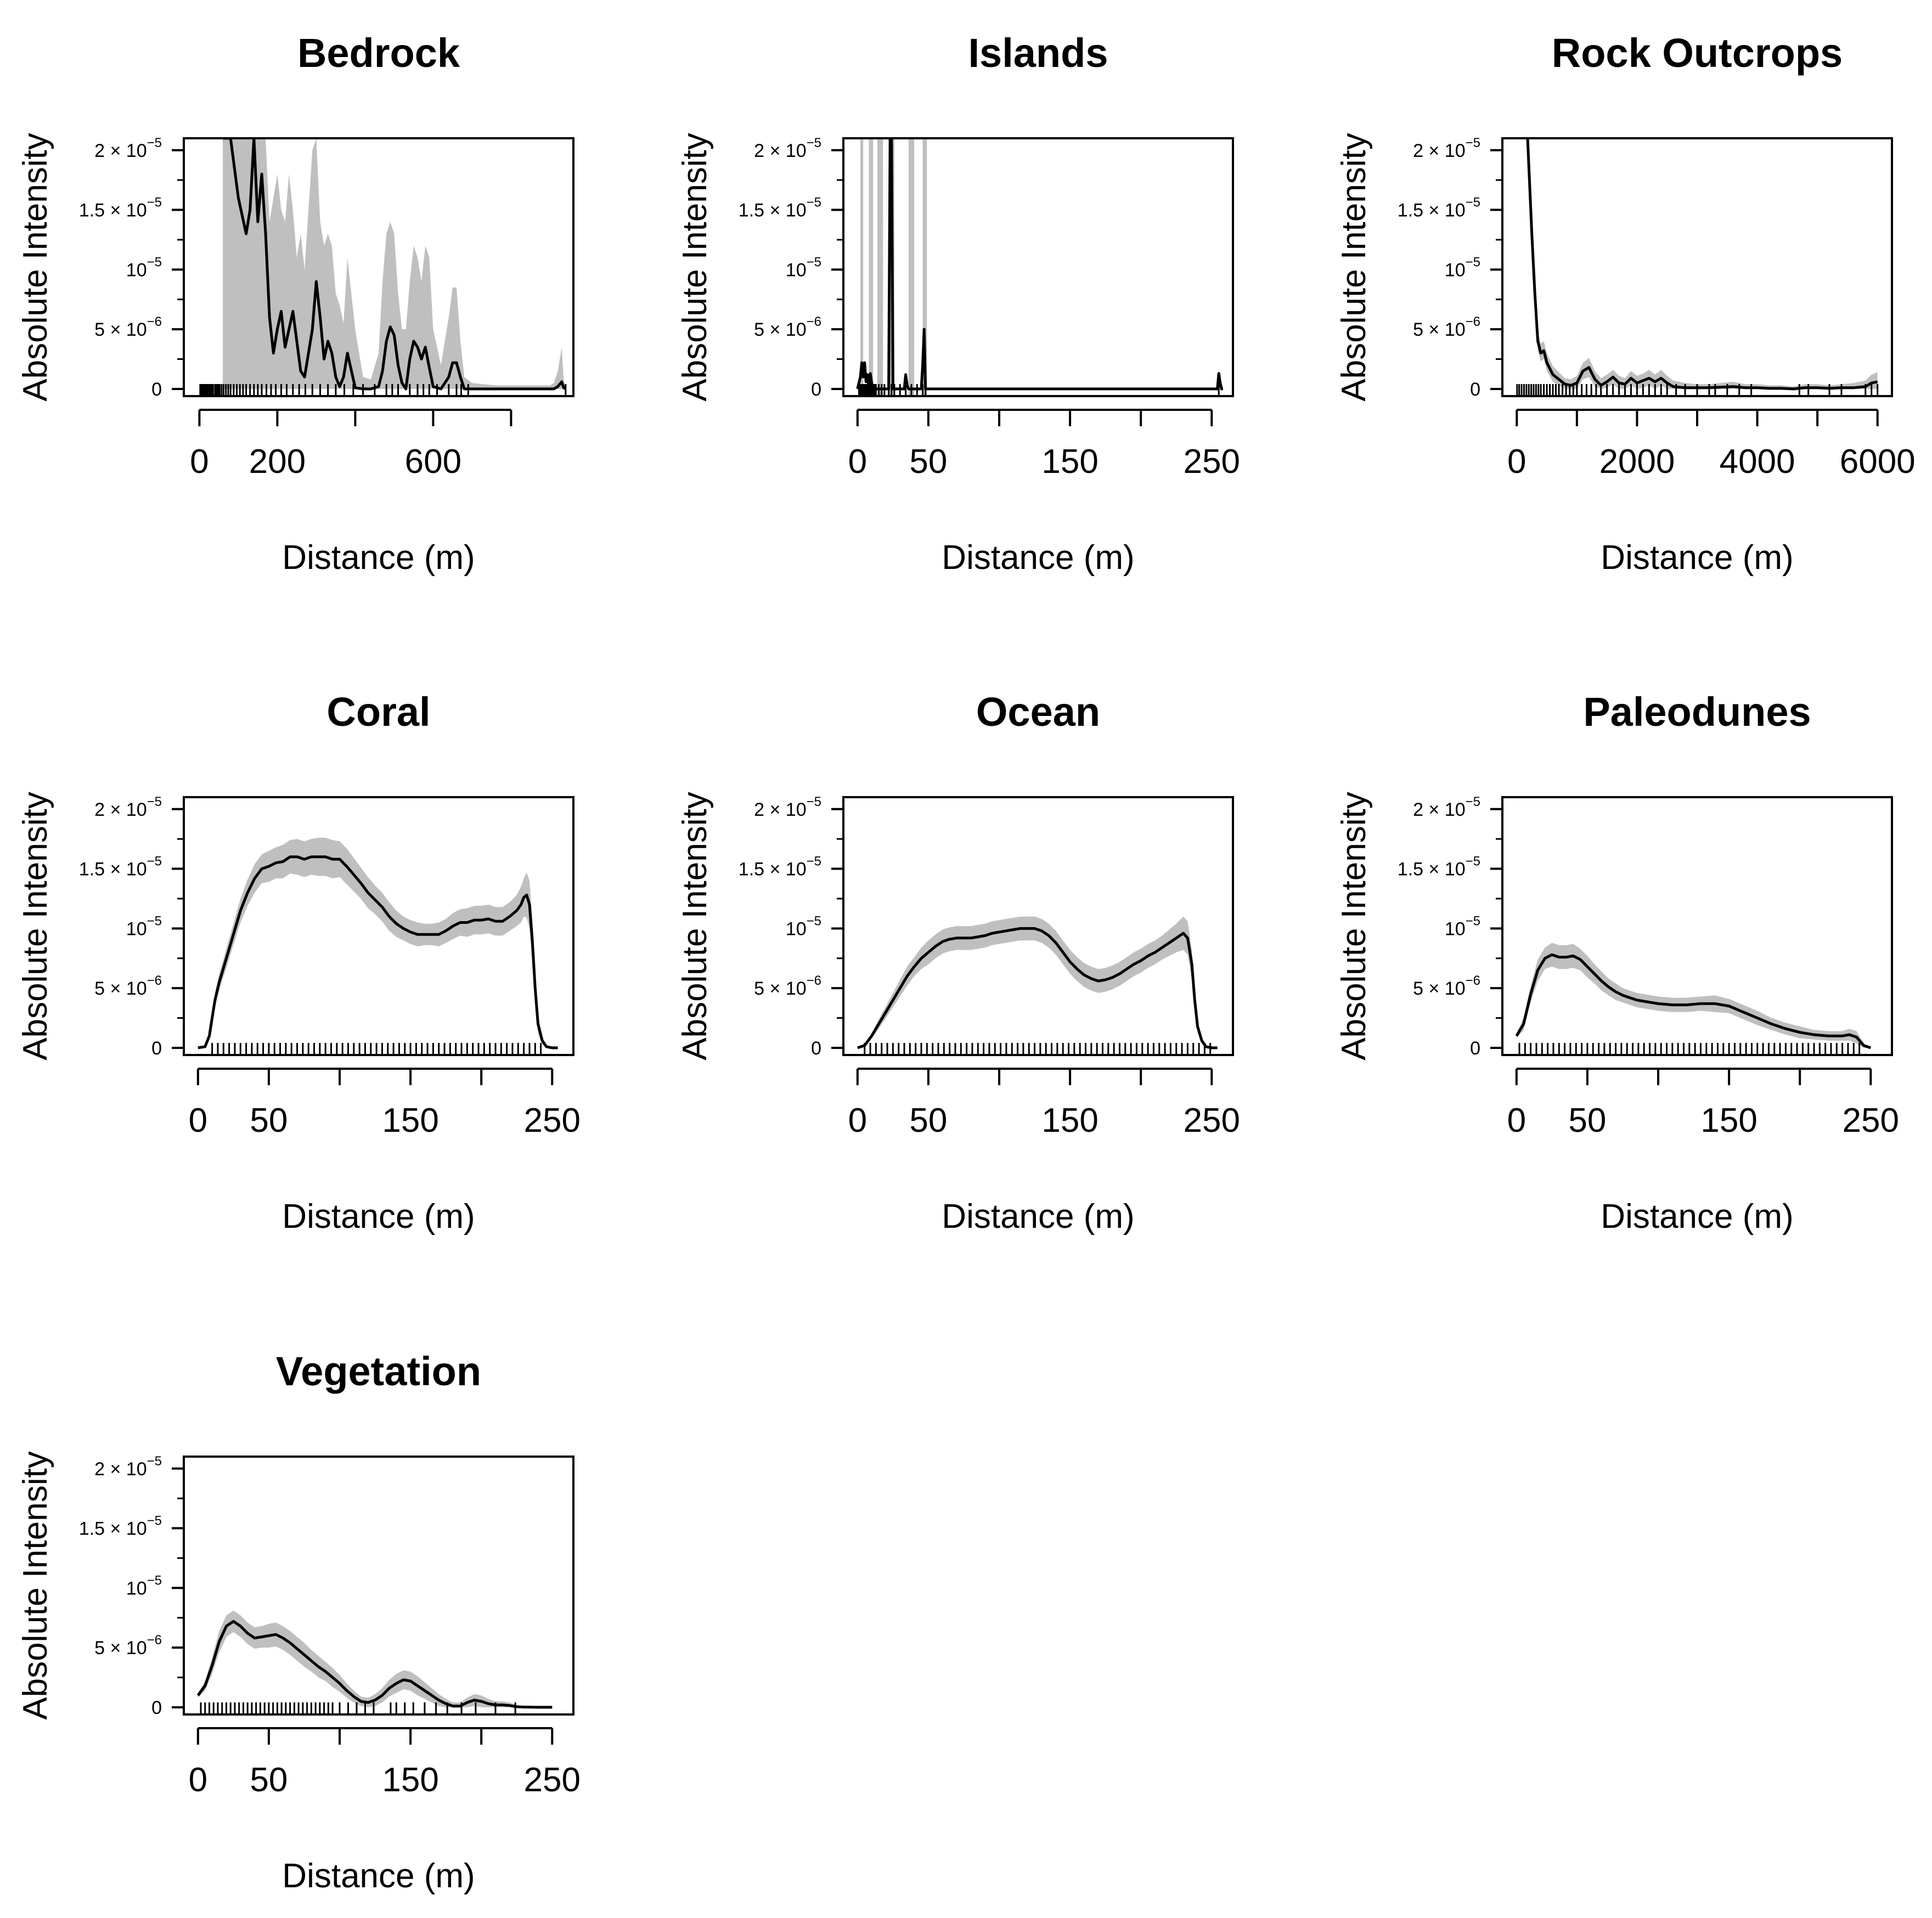 The image size is (1932, 1918). Describe the element at coordinates (1637, 462) in the screenshot. I see `x-tick-label: 2000` at that location.